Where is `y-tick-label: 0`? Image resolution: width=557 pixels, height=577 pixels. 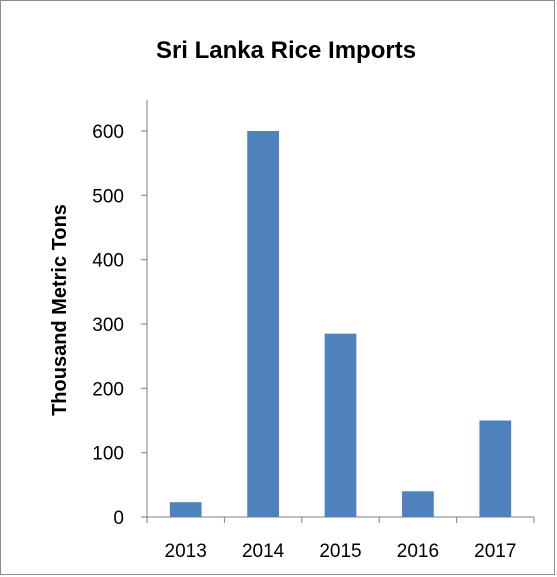
y-tick-label: 0 is located at coordinates (118, 518).